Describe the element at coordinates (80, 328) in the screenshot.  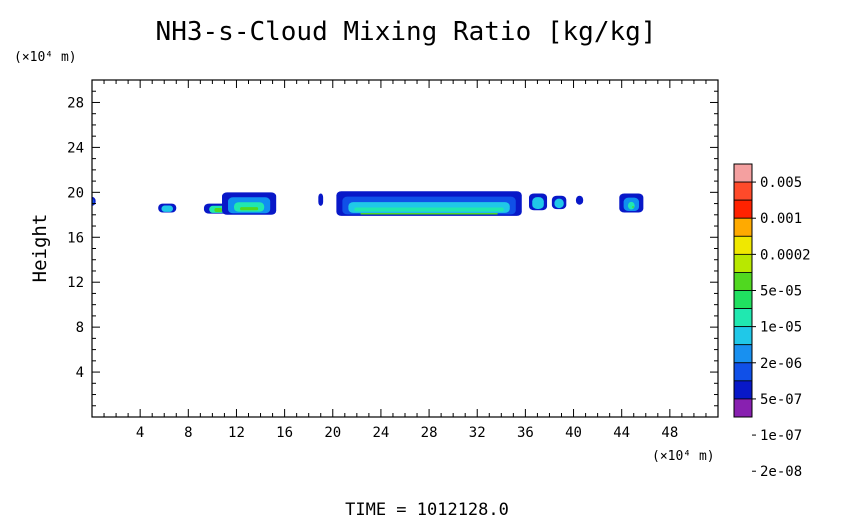
I see `y-tick-label: 8` at that location.